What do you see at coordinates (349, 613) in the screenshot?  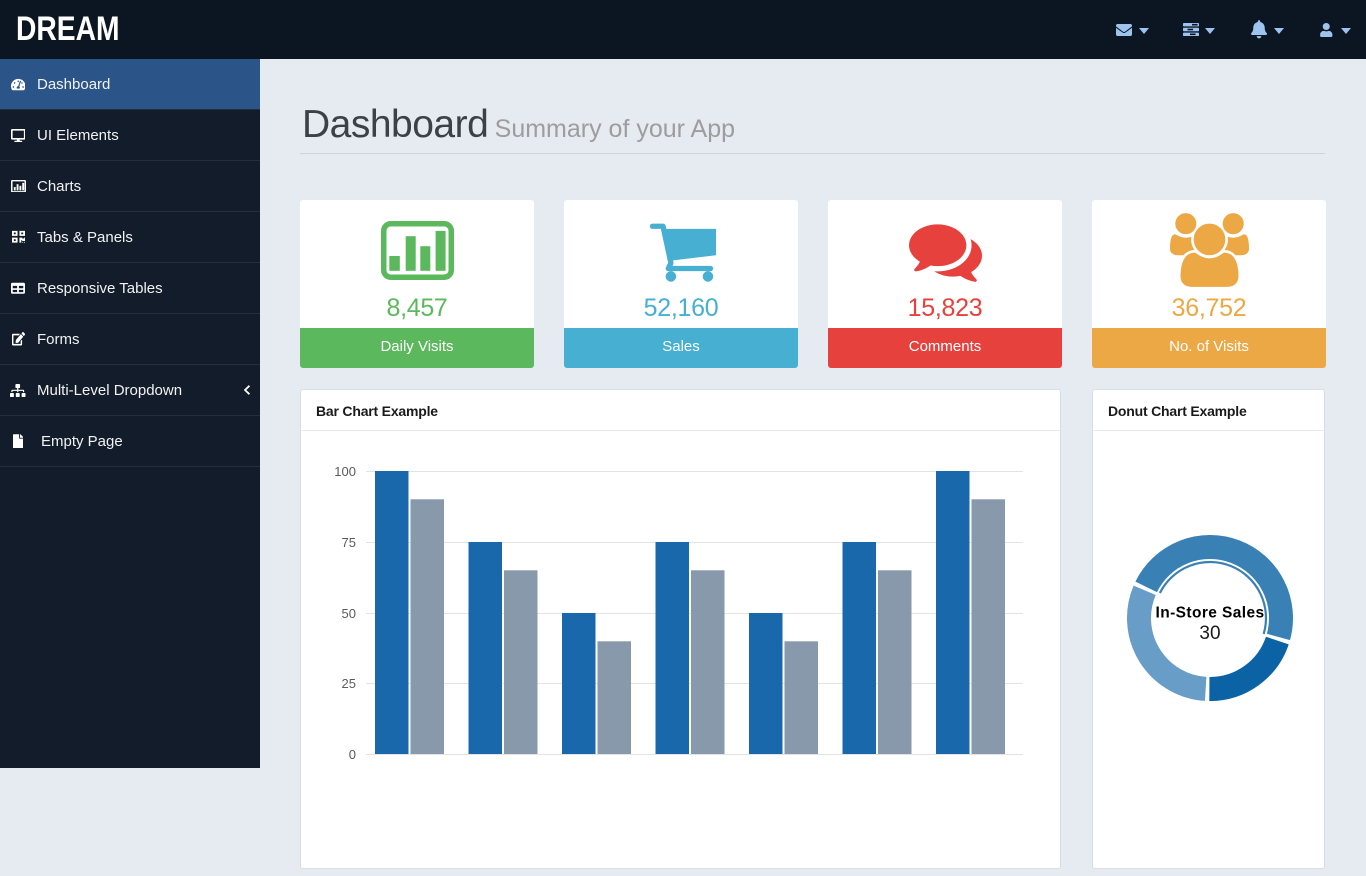 I see `svg-text: 50` at bounding box center [349, 613].